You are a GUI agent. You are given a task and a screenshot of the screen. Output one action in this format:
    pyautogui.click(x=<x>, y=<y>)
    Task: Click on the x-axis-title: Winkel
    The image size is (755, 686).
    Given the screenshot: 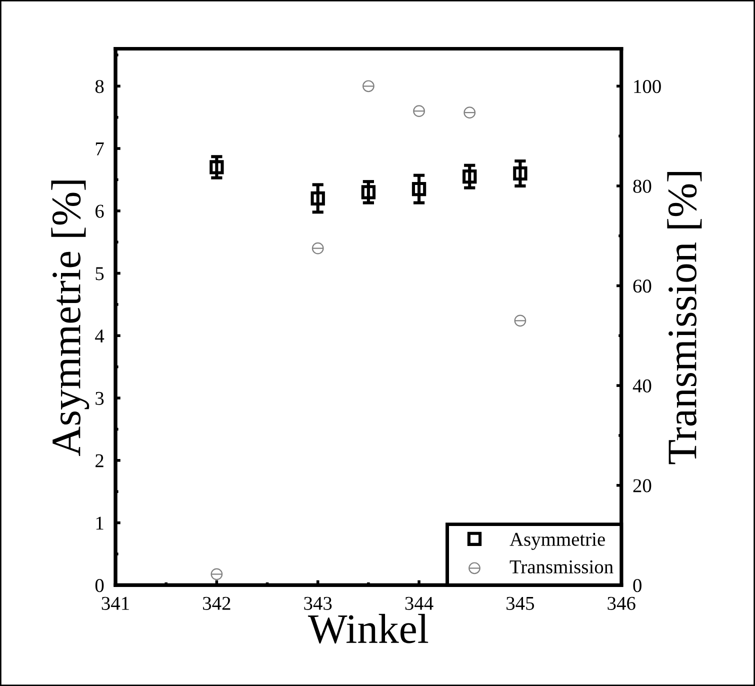 What is the action you would take?
    pyautogui.click(x=368, y=629)
    